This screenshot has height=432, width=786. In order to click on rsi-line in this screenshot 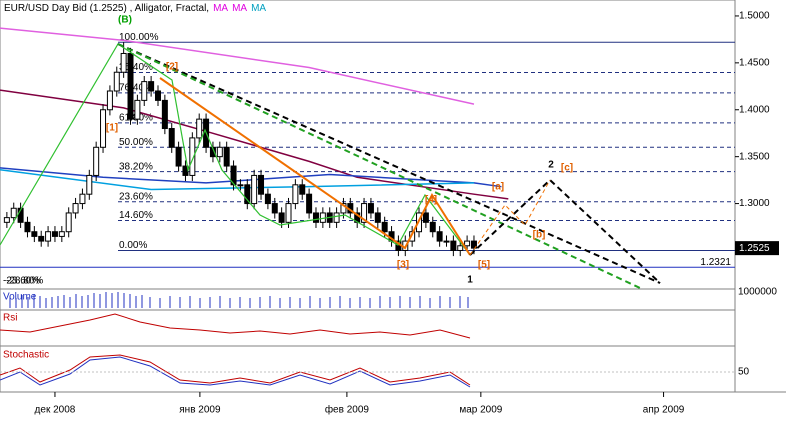, I will do `click(235, 326)`.